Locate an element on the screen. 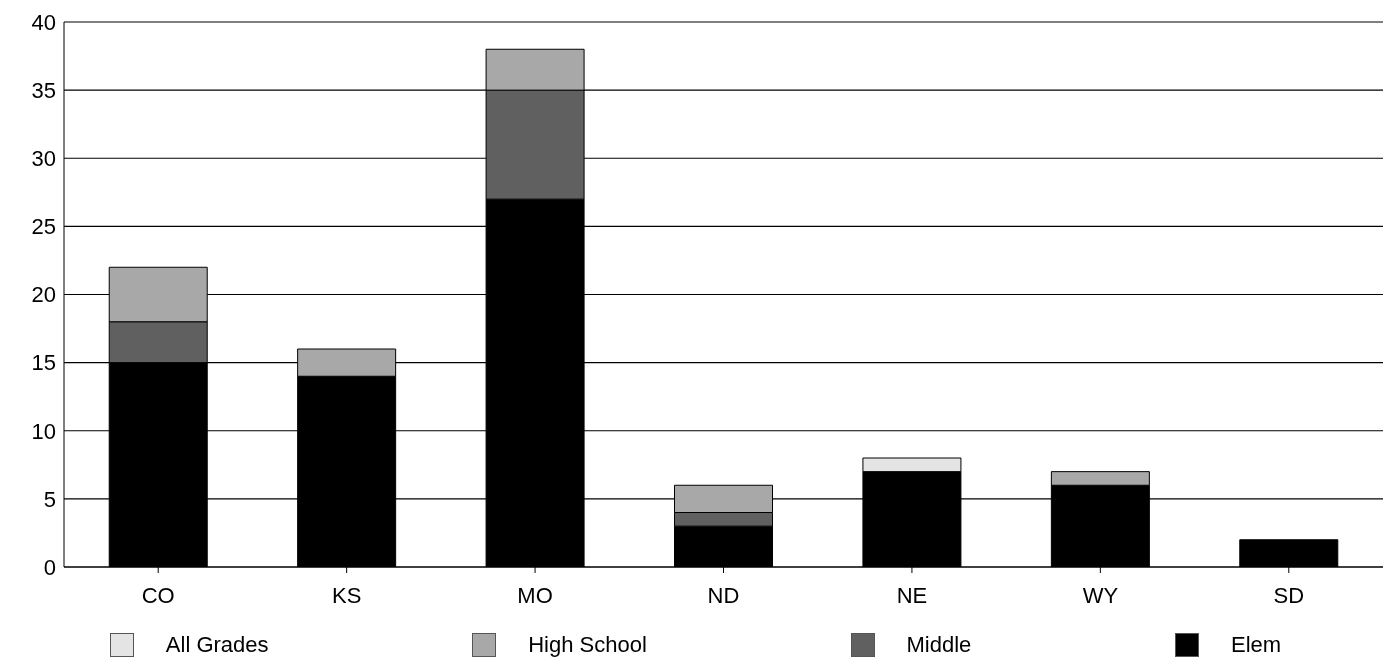 The width and height of the screenshot is (1389, 666). y-tick-label: 40 is located at coordinates (43, 22).